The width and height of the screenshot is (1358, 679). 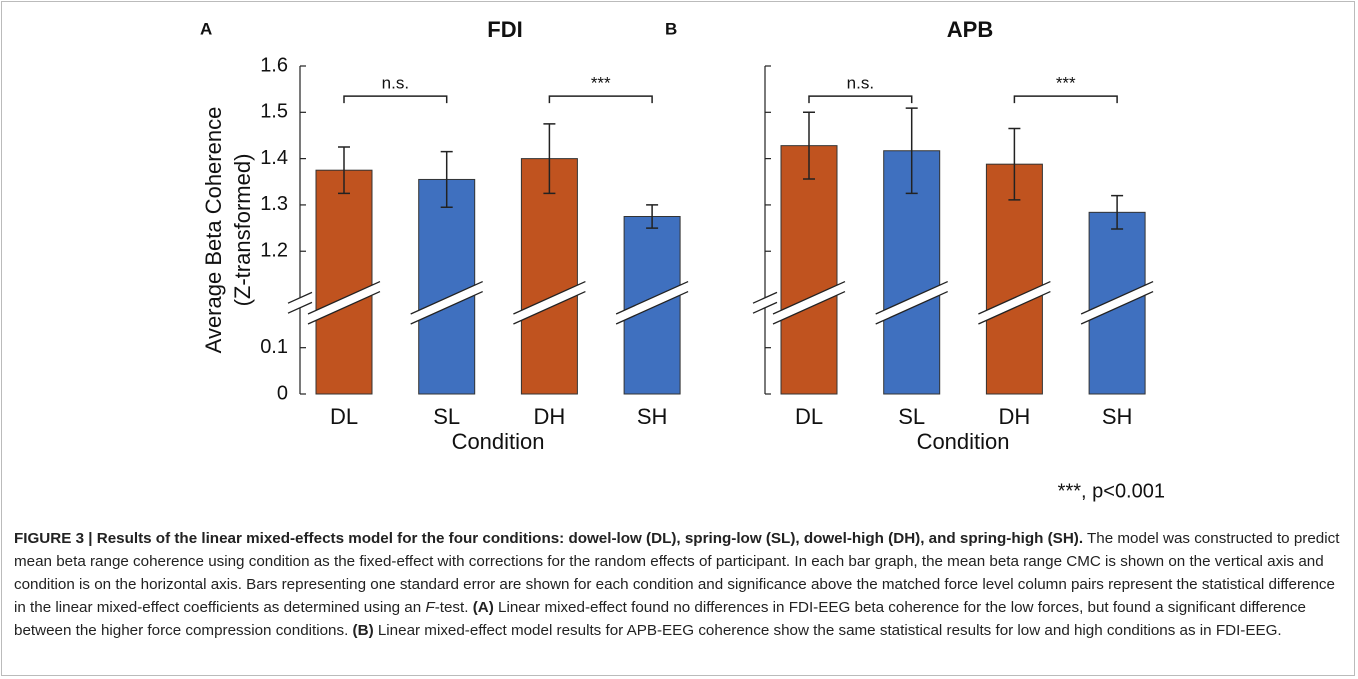 What do you see at coordinates (453, 607) in the screenshot?
I see `caption-text: -test.` at bounding box center [453, 607].